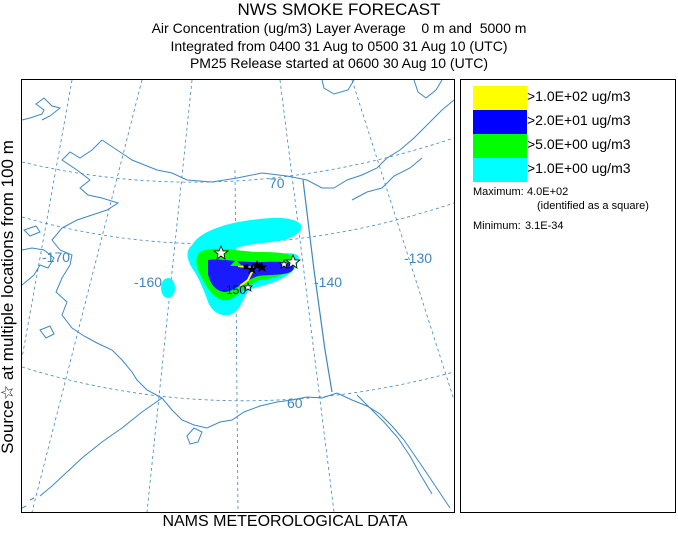 The width and height of the screenshot is (678, 547). Describe the element at coordinates (277, 183) in the screenshot. I see `lat-label-70: 70` at that location.